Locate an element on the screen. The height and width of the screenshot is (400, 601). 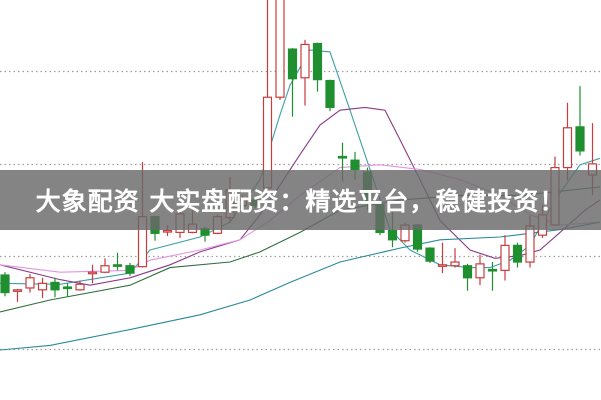
banner-text: 大象配资 大实盘配资：精选平台，稳健投资！ is located at coordinates (300, 201).